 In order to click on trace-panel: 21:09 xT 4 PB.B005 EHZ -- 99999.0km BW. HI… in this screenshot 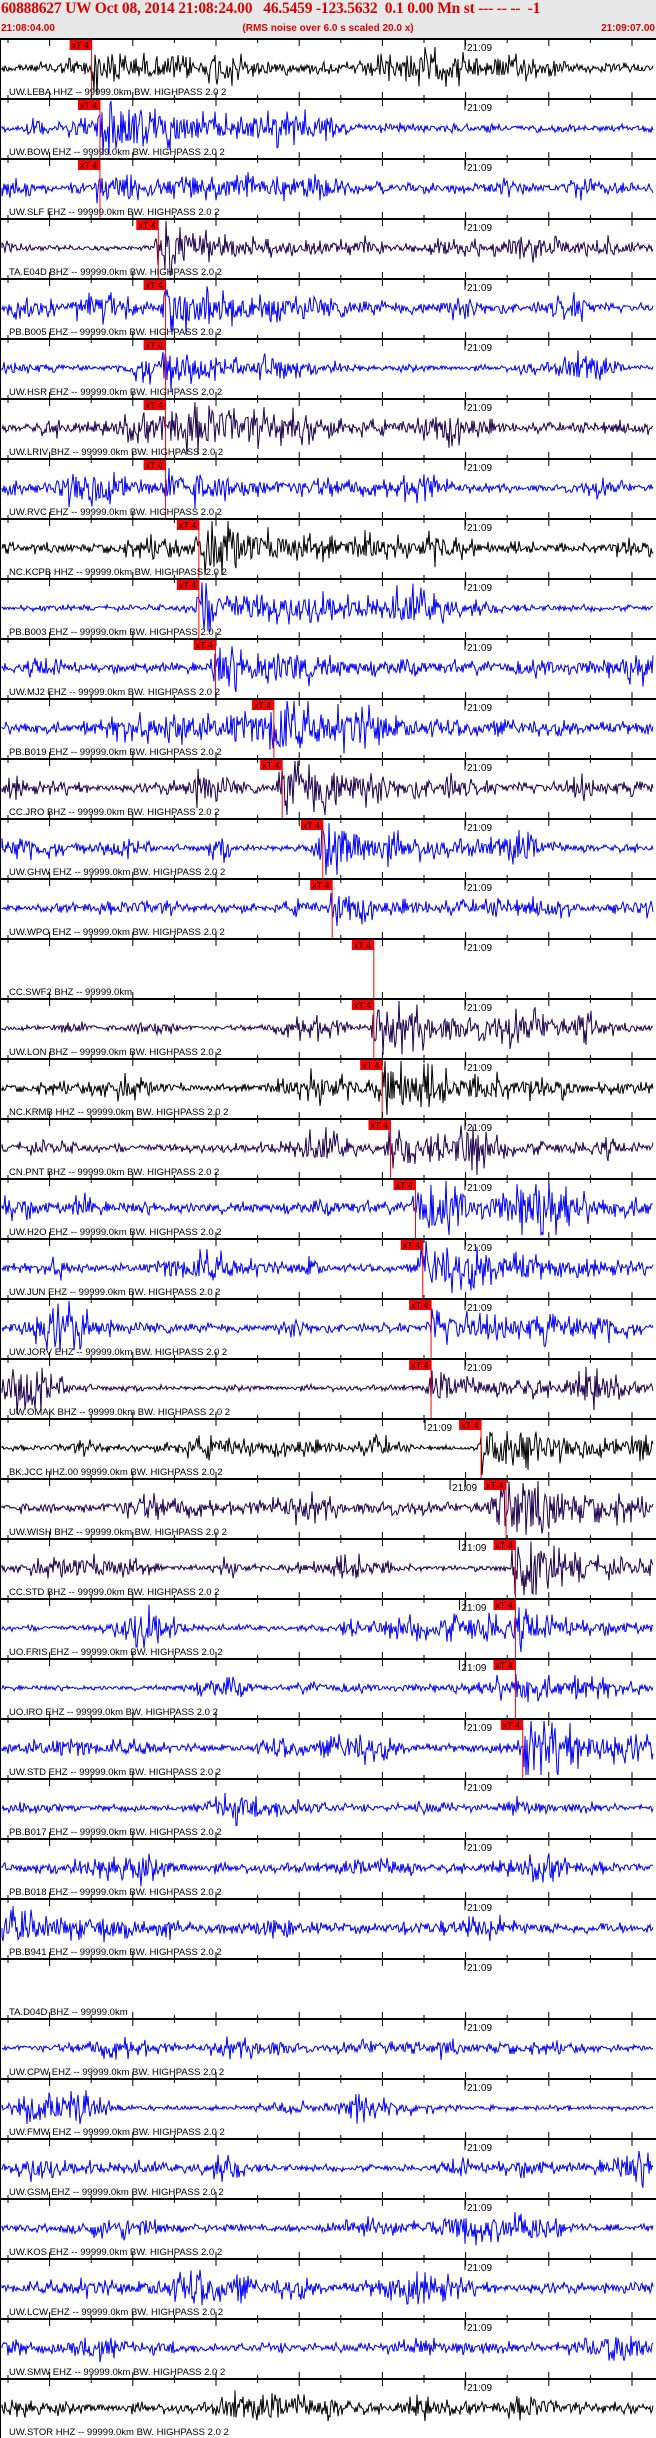, I will do `click(328, 305)`.